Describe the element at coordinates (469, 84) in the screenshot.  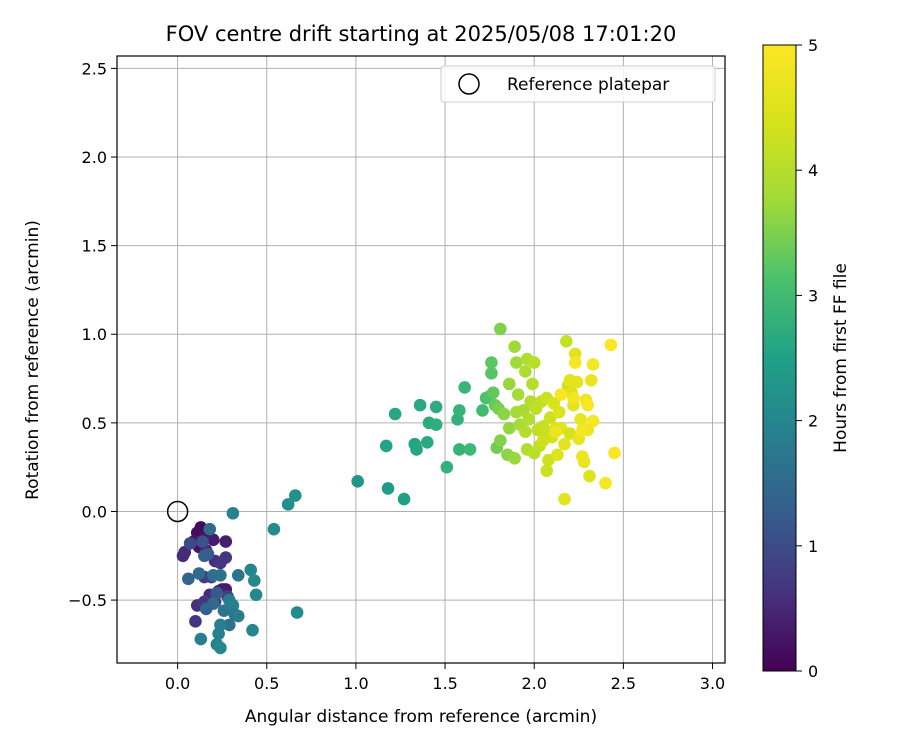
I see `legend-marker` at that location.